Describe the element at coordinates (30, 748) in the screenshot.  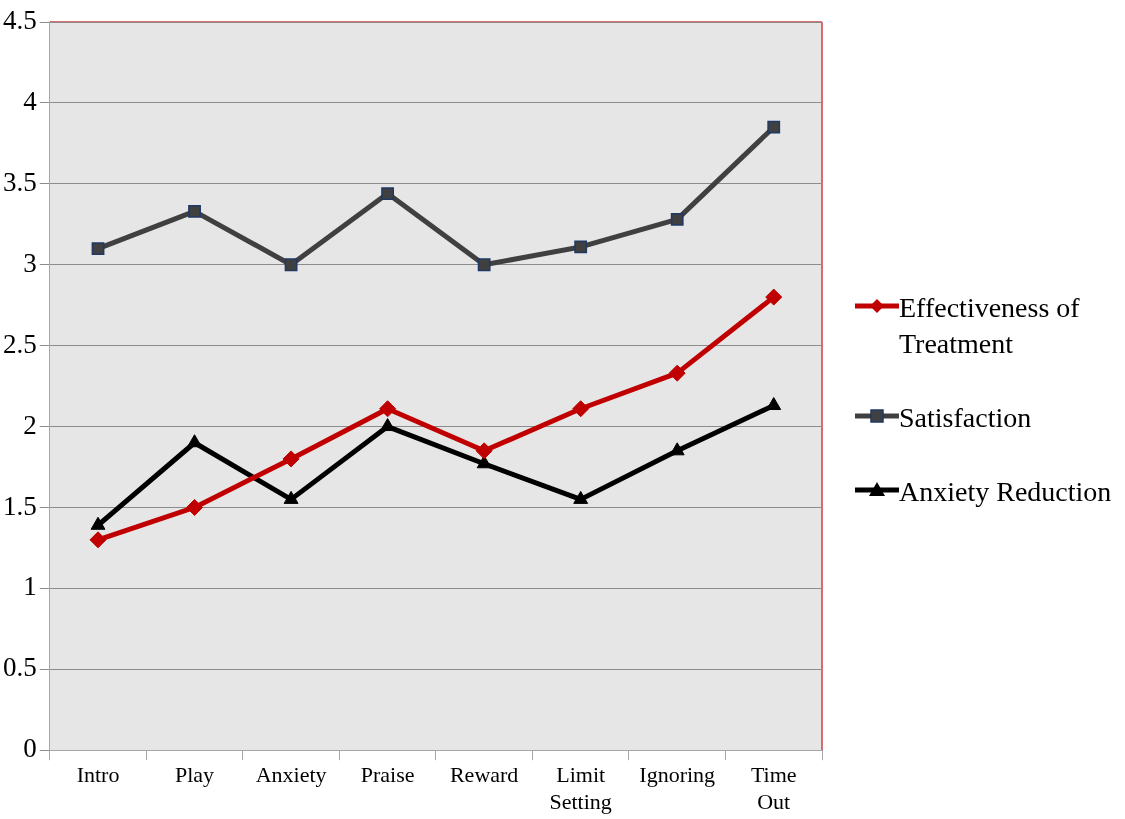
I see `y-tick-label: 0` at that location.